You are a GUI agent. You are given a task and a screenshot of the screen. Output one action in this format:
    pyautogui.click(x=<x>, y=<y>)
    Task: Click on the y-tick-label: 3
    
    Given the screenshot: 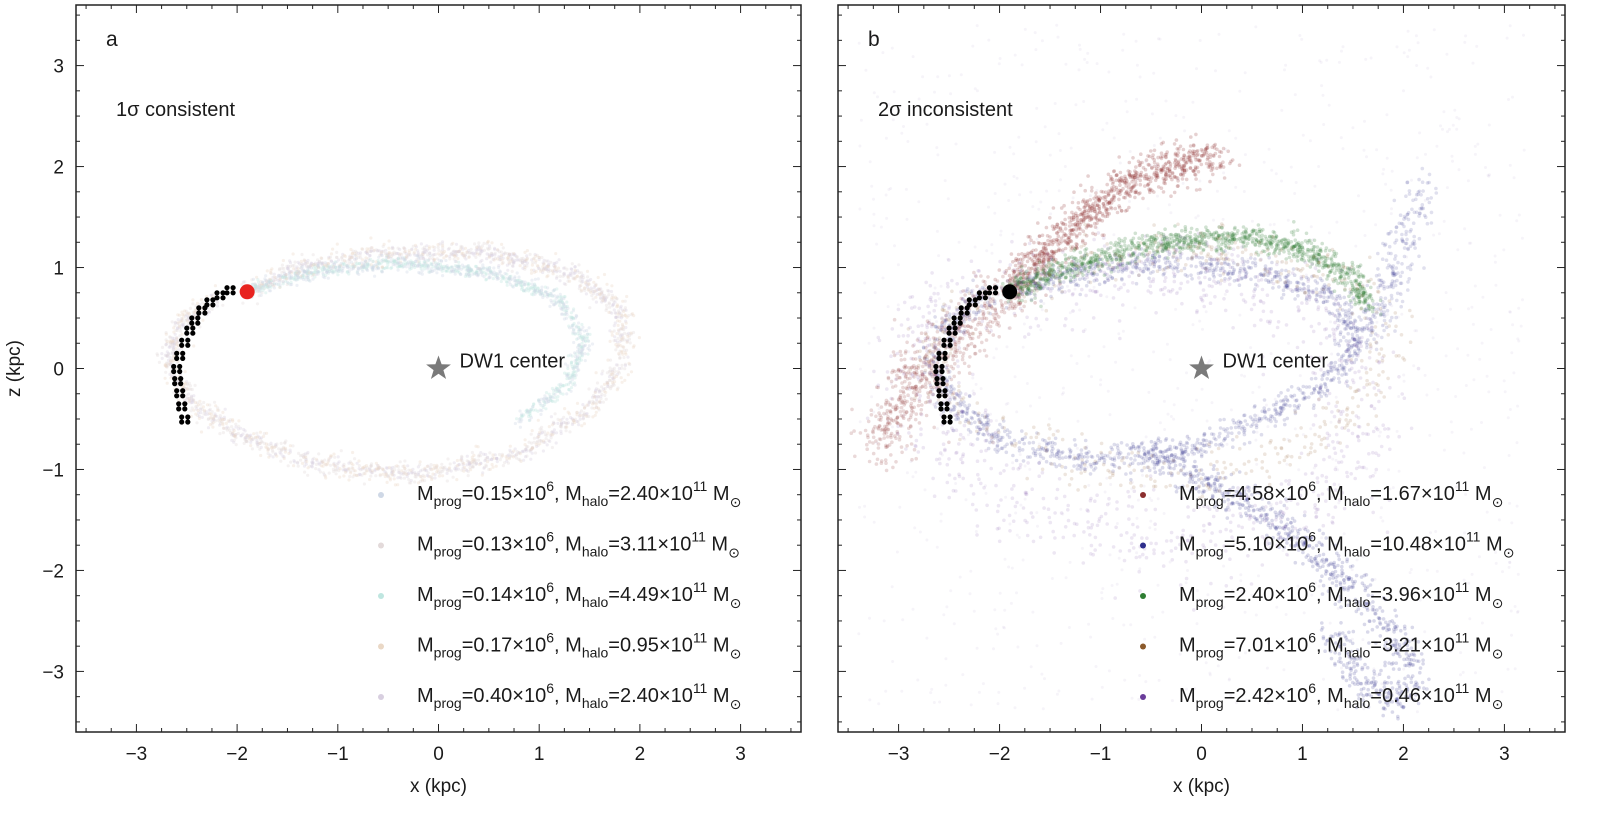 What is the action you would take?
    pyautogui.click(x=58, y=67)
    